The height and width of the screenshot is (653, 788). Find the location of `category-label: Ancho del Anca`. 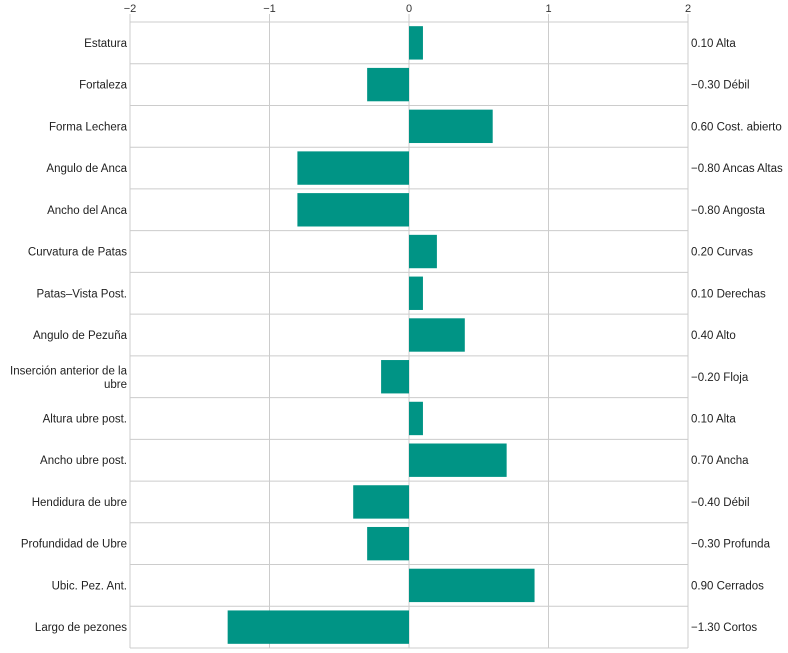

category-label: Ancho del Anca is located at coordinates (87, 211).